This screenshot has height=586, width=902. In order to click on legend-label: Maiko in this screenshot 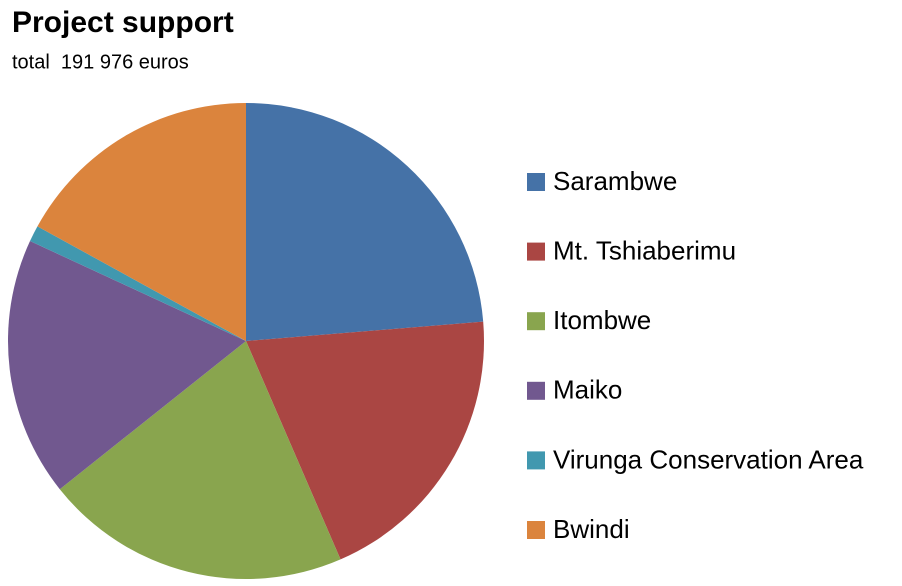, I will do `click(587, 390)`.